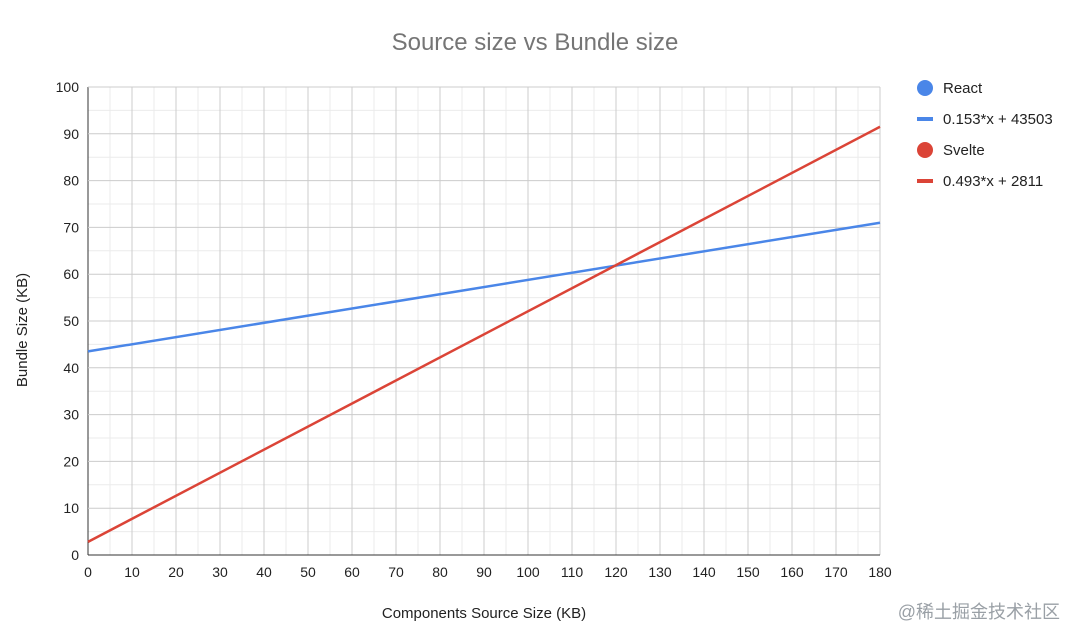 The height and width of the screenshot is (641, 1080). What do you see at coordinates (535, 42) in the screenshot?
I see `chart-title: Source size vs Bundle size` at bounding box center [535, 42].